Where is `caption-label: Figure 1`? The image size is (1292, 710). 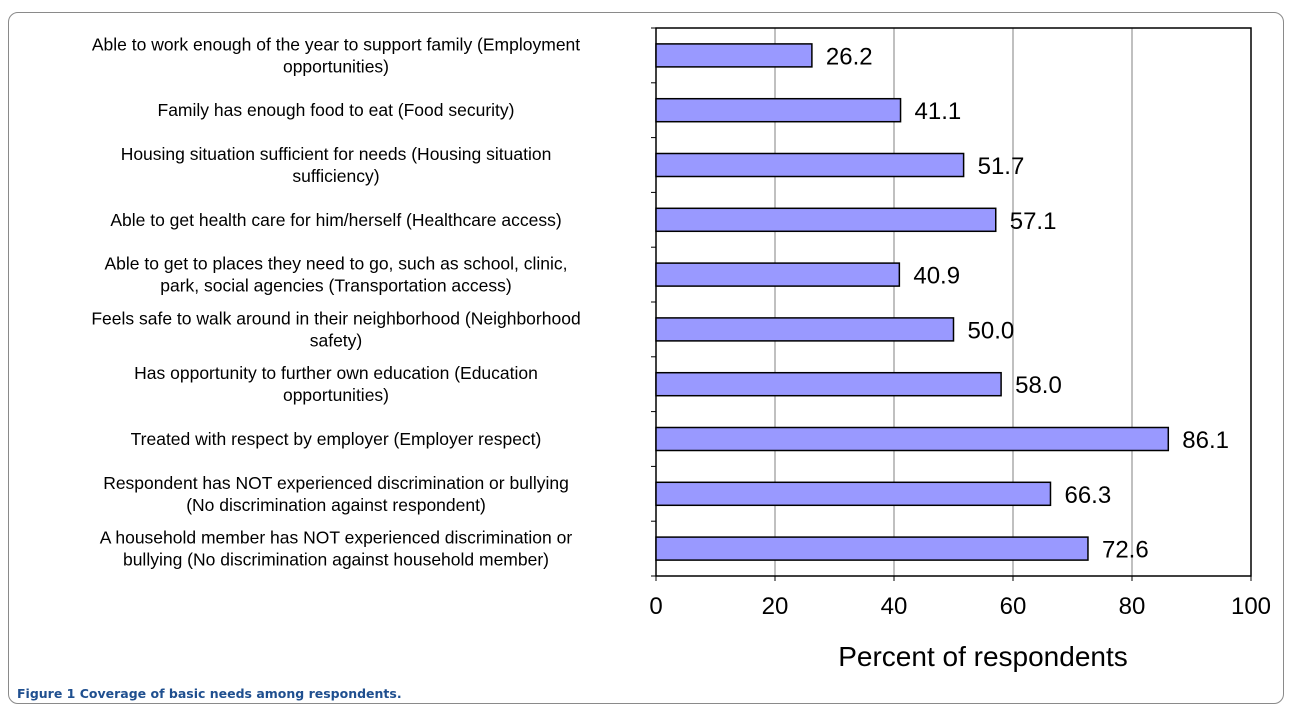 caption-label: Figure 1 is located at coordinates (46, 693).